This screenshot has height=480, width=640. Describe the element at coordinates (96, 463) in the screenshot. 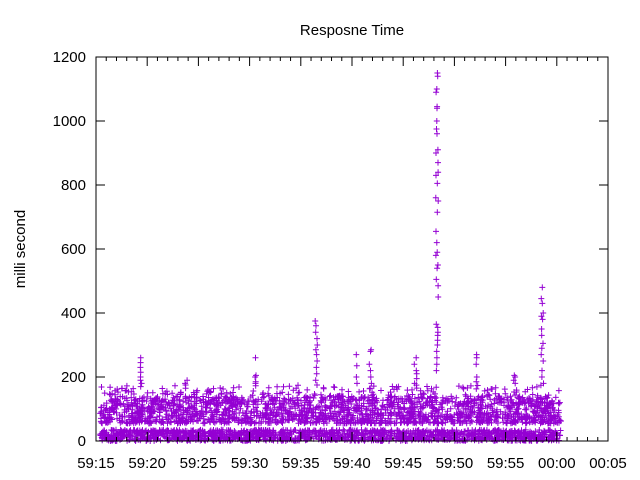

I see `x-tick-label: 59:15` at that location.